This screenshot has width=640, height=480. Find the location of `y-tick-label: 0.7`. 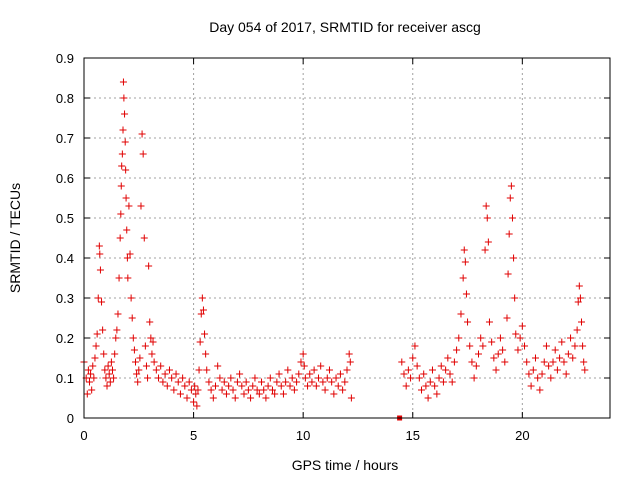

y-tick-label: 0.7 is located at coordinates (65, 138).